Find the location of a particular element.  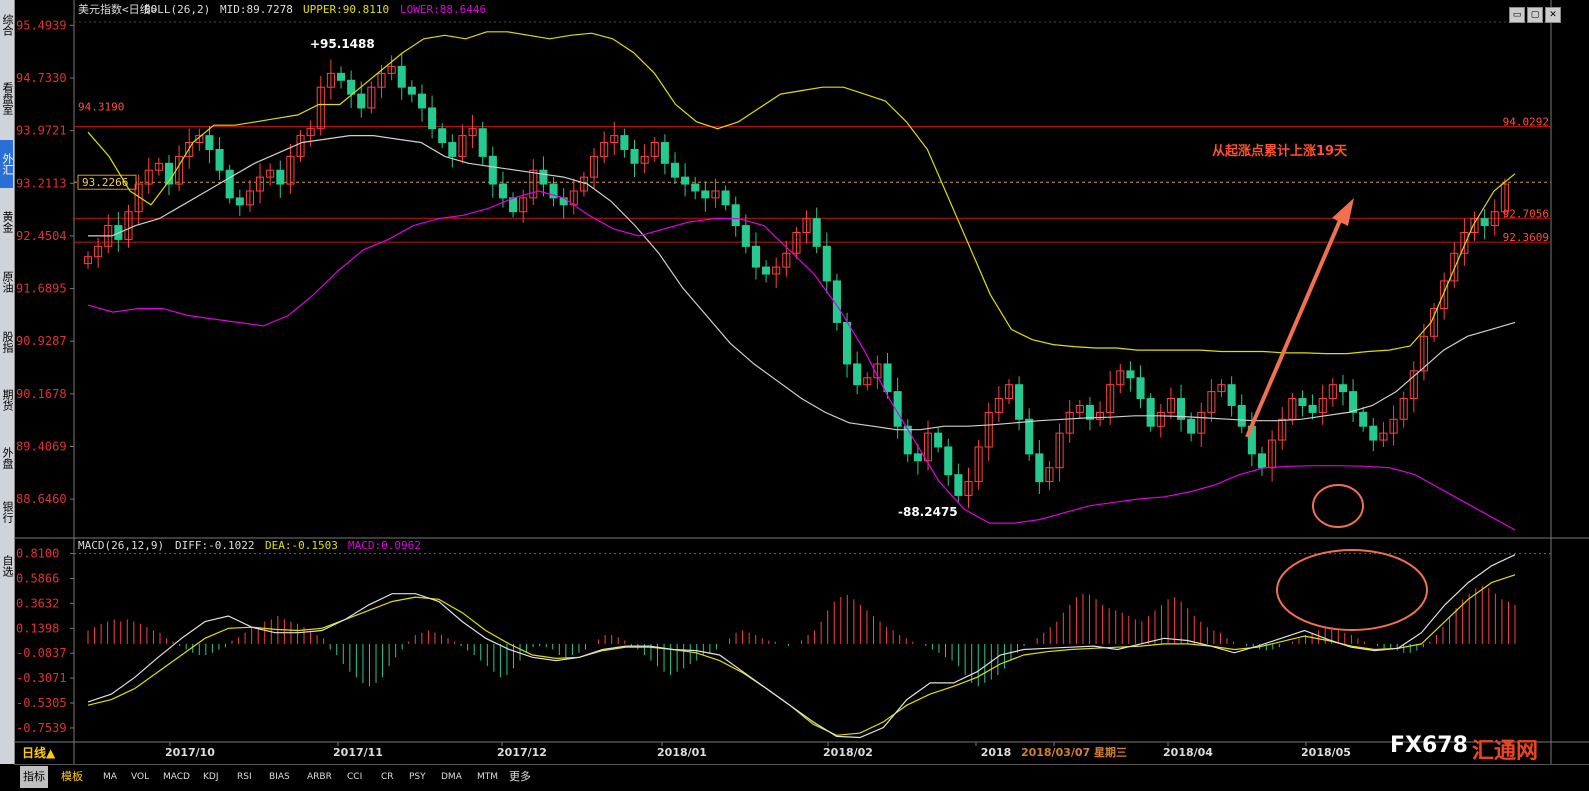

macd-circle is located at coordinates (1352, 590).